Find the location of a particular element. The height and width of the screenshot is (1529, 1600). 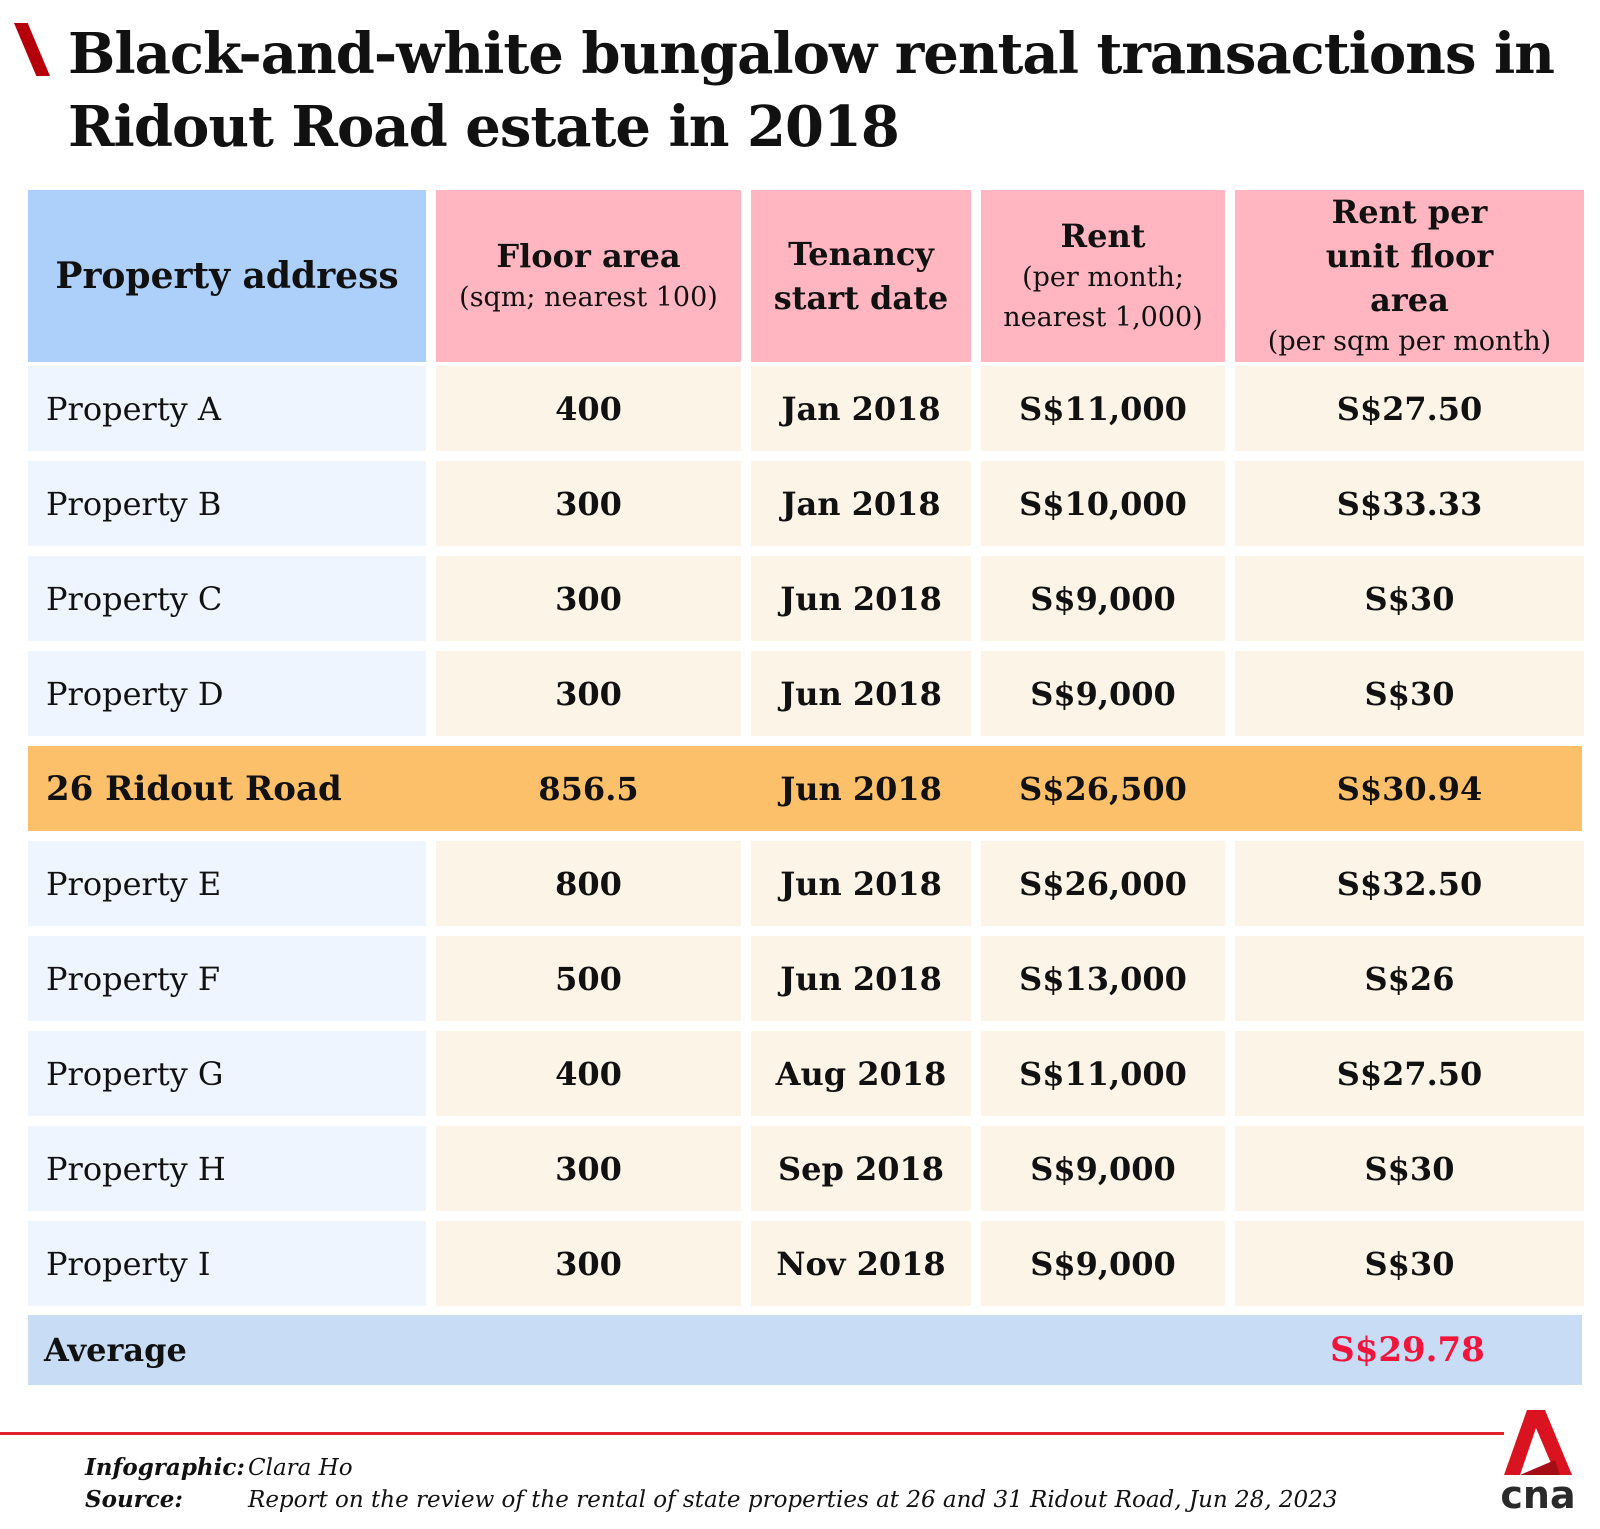

header-tenancy-start: Tenancy start date is located at coordinates (861, 276).